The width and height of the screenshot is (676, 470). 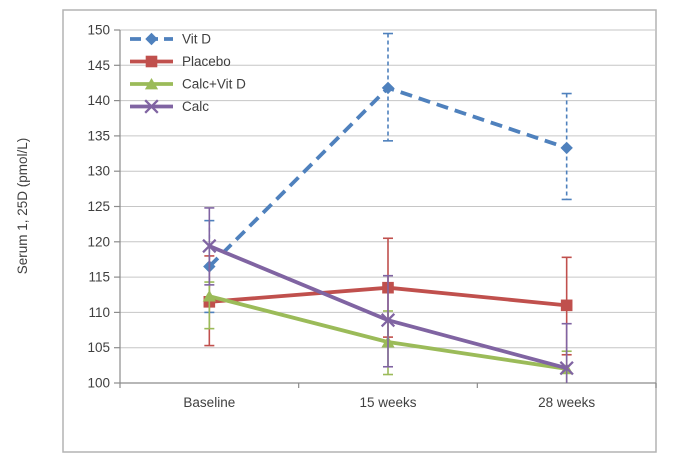 What do you see at coordinates (566, 402) in the screenshot?
I see `x-axis-label: 28 weeks` at bounding box center [566, 402].